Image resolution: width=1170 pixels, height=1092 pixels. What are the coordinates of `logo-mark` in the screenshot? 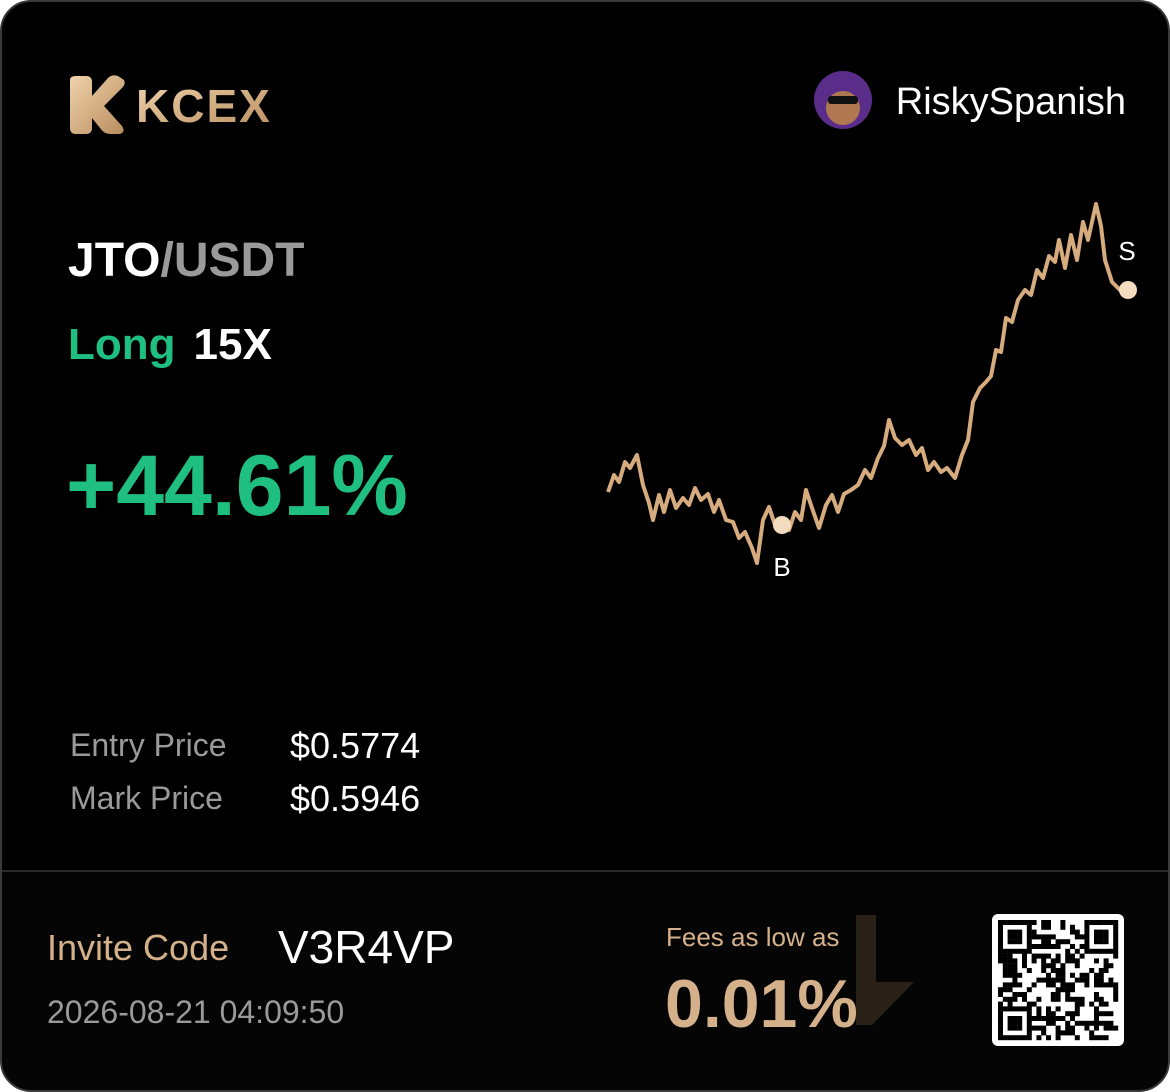 It's located at (97, 104).